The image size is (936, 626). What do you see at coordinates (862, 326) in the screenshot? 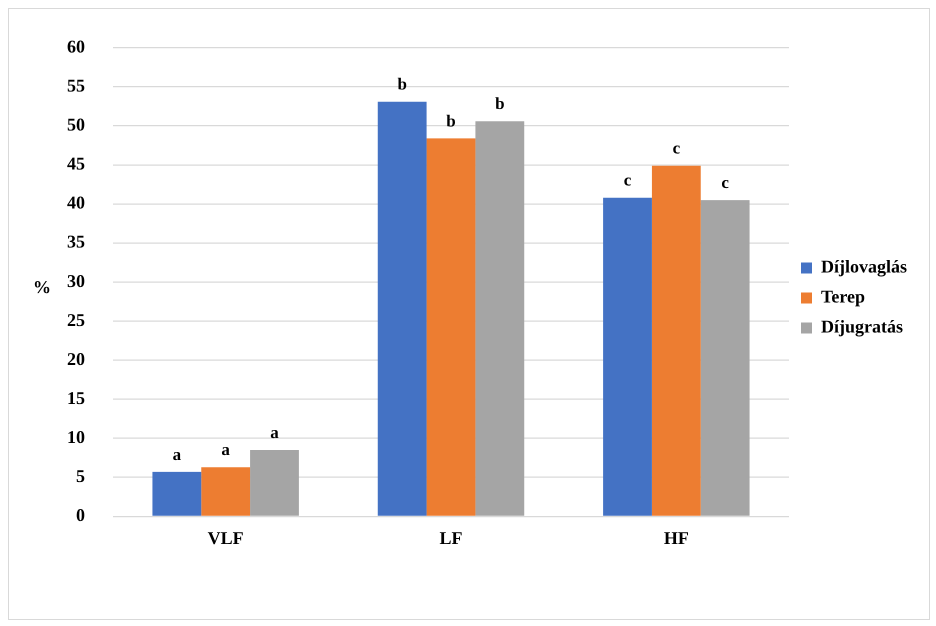
I see `legend-label: Díjugratás` at bounding box center [862, 326].